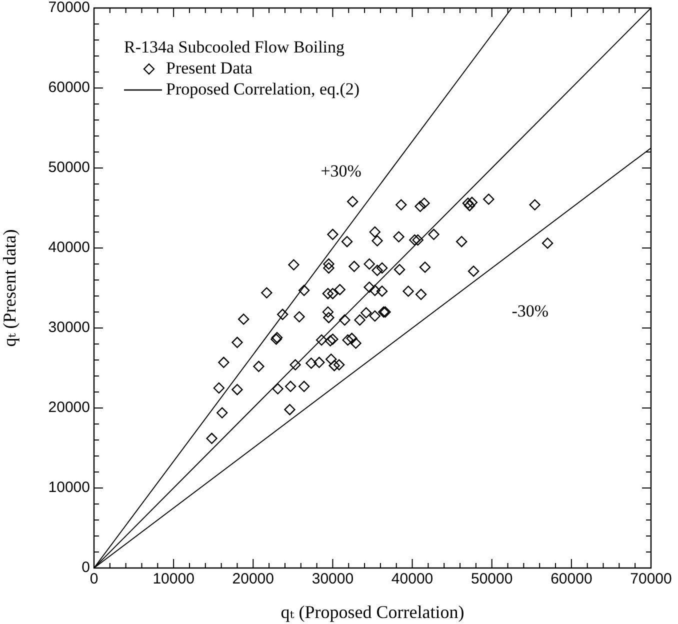  What do you see at coordinates (651, 579) in the screenshot?
I see `x-tick-label: 70000` at bounding box center [651, 579].